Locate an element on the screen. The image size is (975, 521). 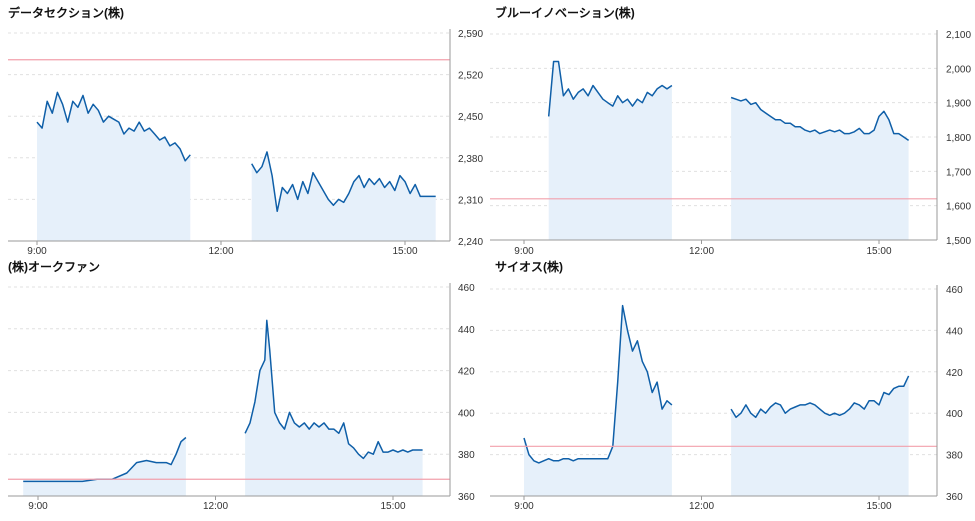
y-tick-label: 2,240 is located at coordinates (470, 242).